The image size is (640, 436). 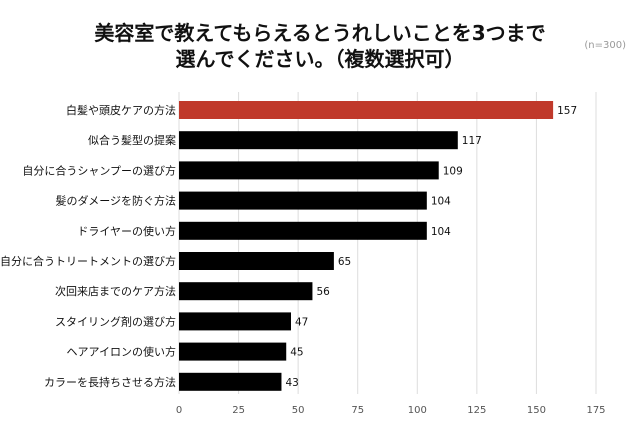 I want to click on x-tick-label: 75, so click(x=357, y=410).